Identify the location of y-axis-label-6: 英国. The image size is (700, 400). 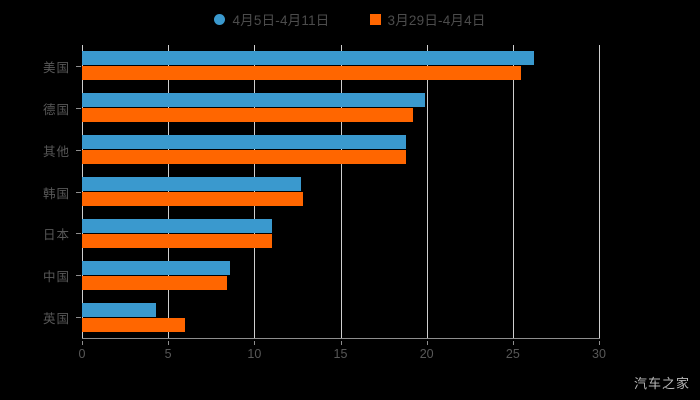
(56, 319).